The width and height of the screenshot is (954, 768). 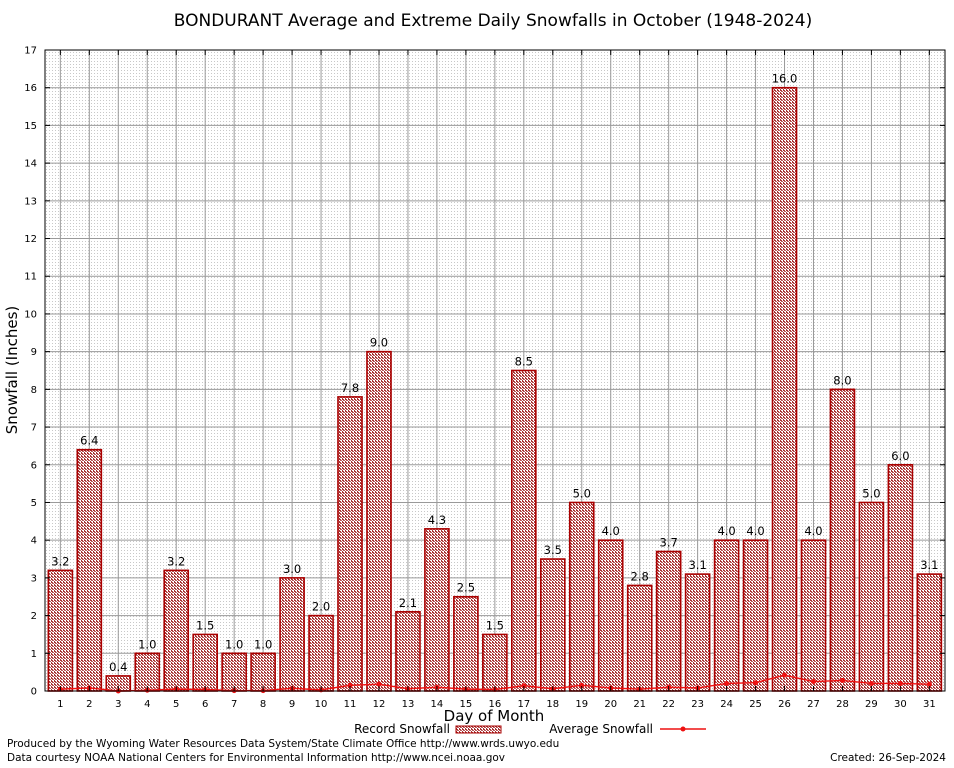 I want to click on x-tick-label: 29, so click(x=871, y=704).